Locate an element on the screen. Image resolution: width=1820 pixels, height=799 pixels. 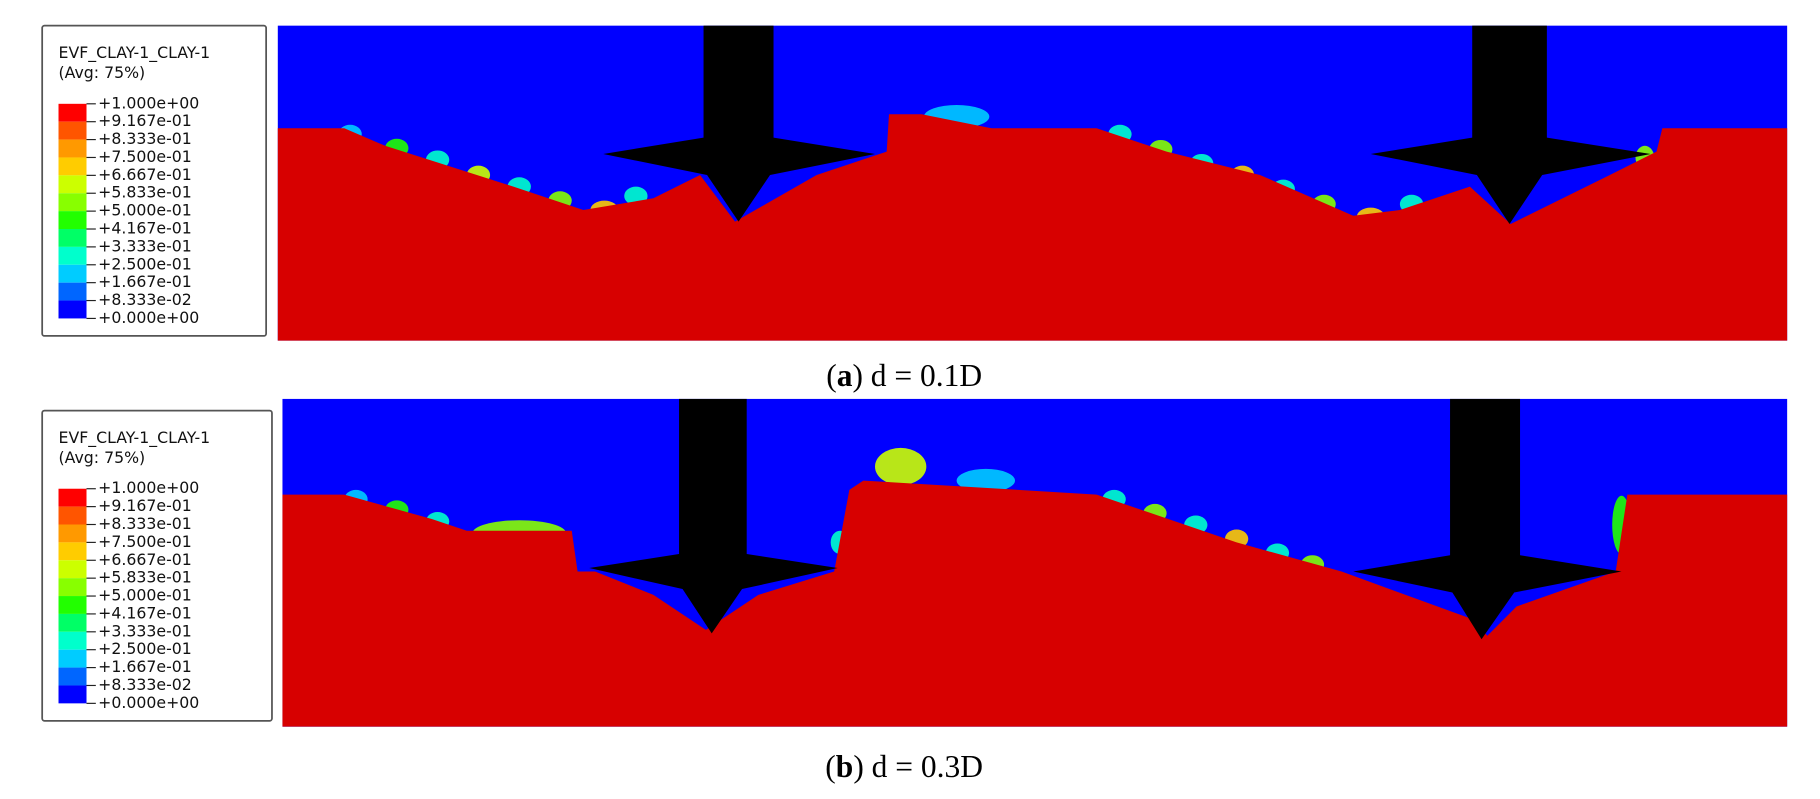
caption-letter: b is located at coordinates (845, 766).